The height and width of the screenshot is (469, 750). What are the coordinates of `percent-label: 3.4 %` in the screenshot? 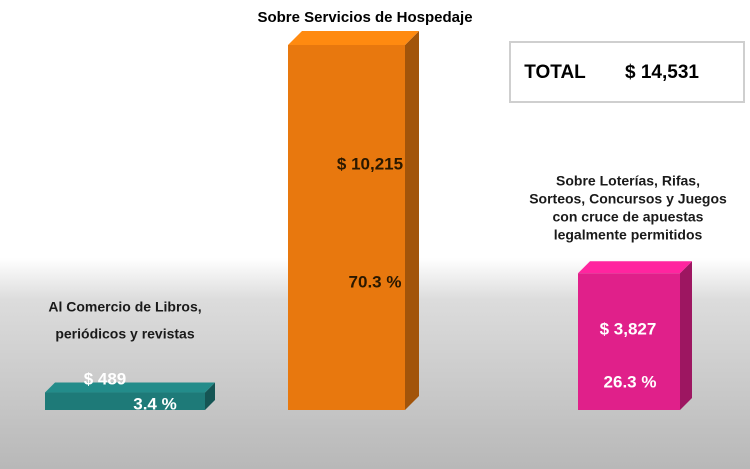 It's located at (154, 403).